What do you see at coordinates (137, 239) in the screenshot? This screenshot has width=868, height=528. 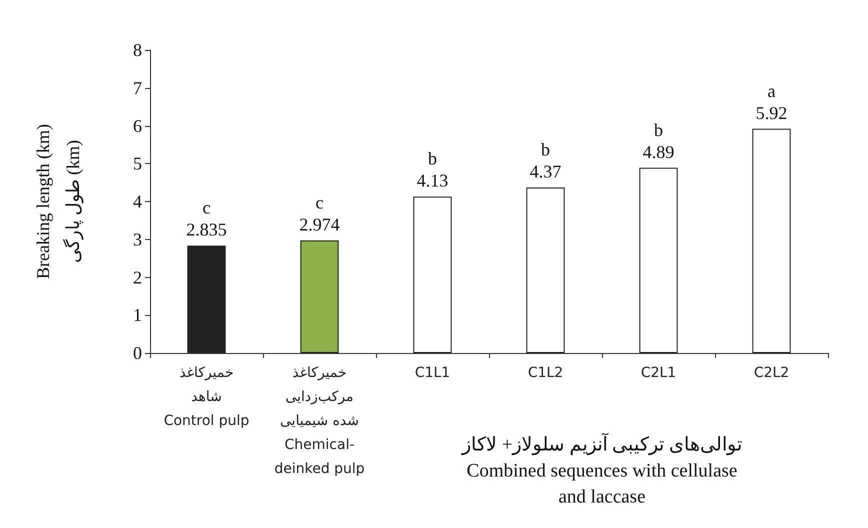 I see `y-tick-label: 3` at bounding box center [137, 239].